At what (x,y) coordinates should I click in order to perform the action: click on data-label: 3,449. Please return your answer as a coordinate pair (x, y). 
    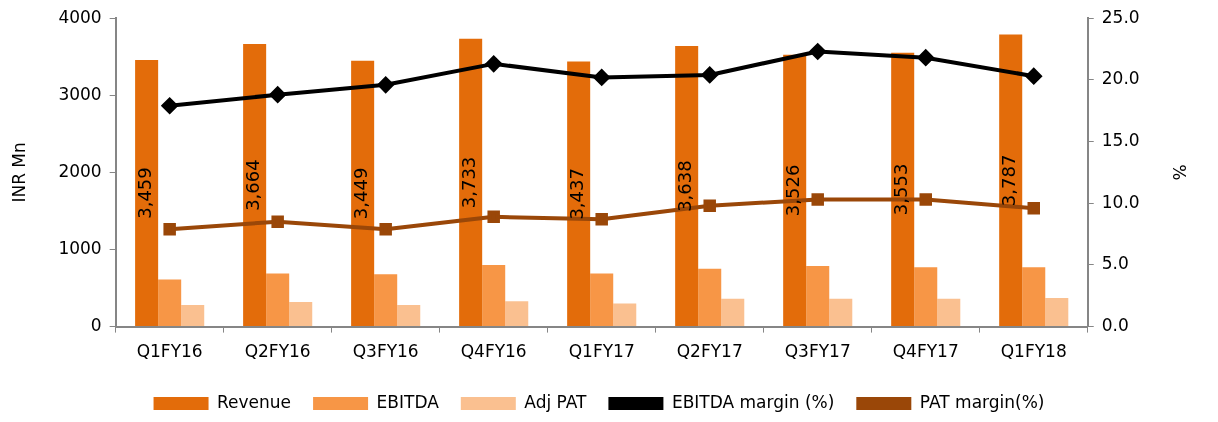
    Looking at the image, I should click on (361, 193).